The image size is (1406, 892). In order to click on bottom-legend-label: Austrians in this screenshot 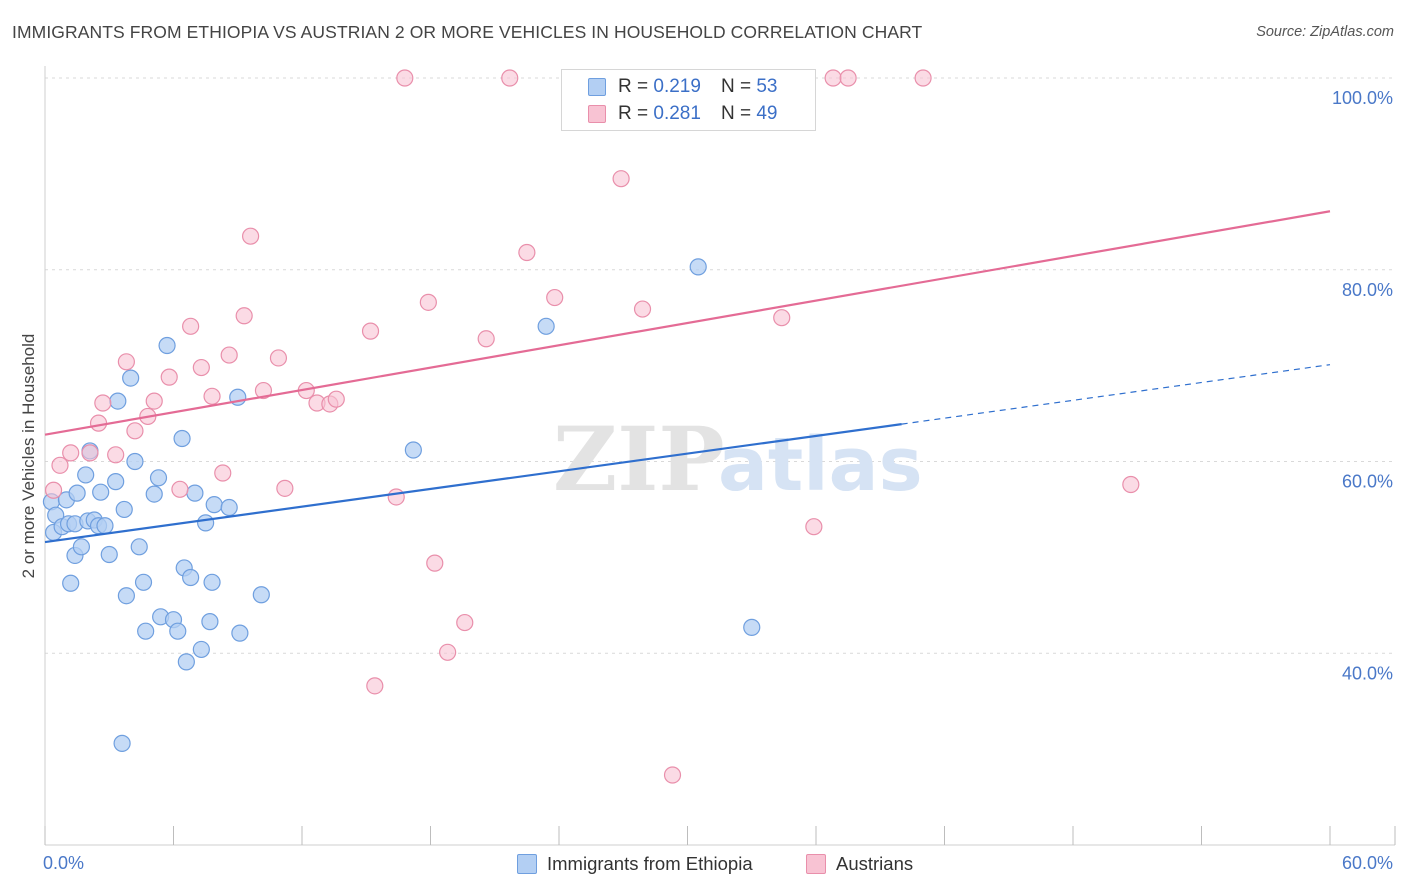, I will do `click(875, 863)`.